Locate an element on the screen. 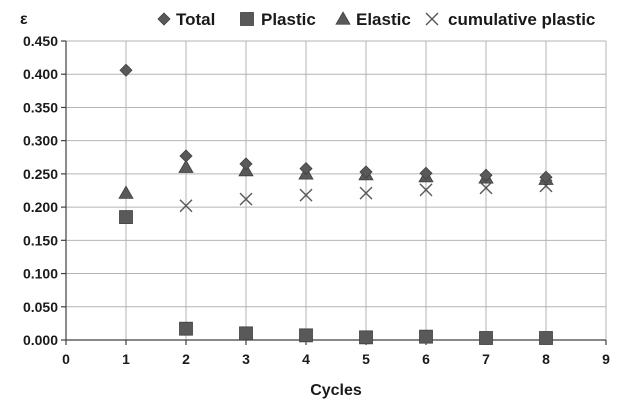 The width and height of the screenshot is (624, 401). x-tick-label: 5 is located at coordinates (366, 359).